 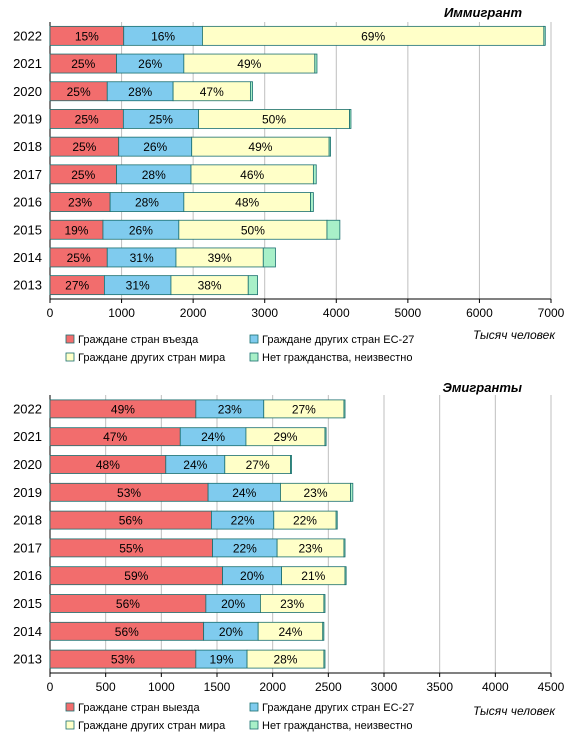 I want to click on bar-data-label: 59%, so click(x=136, y=576).